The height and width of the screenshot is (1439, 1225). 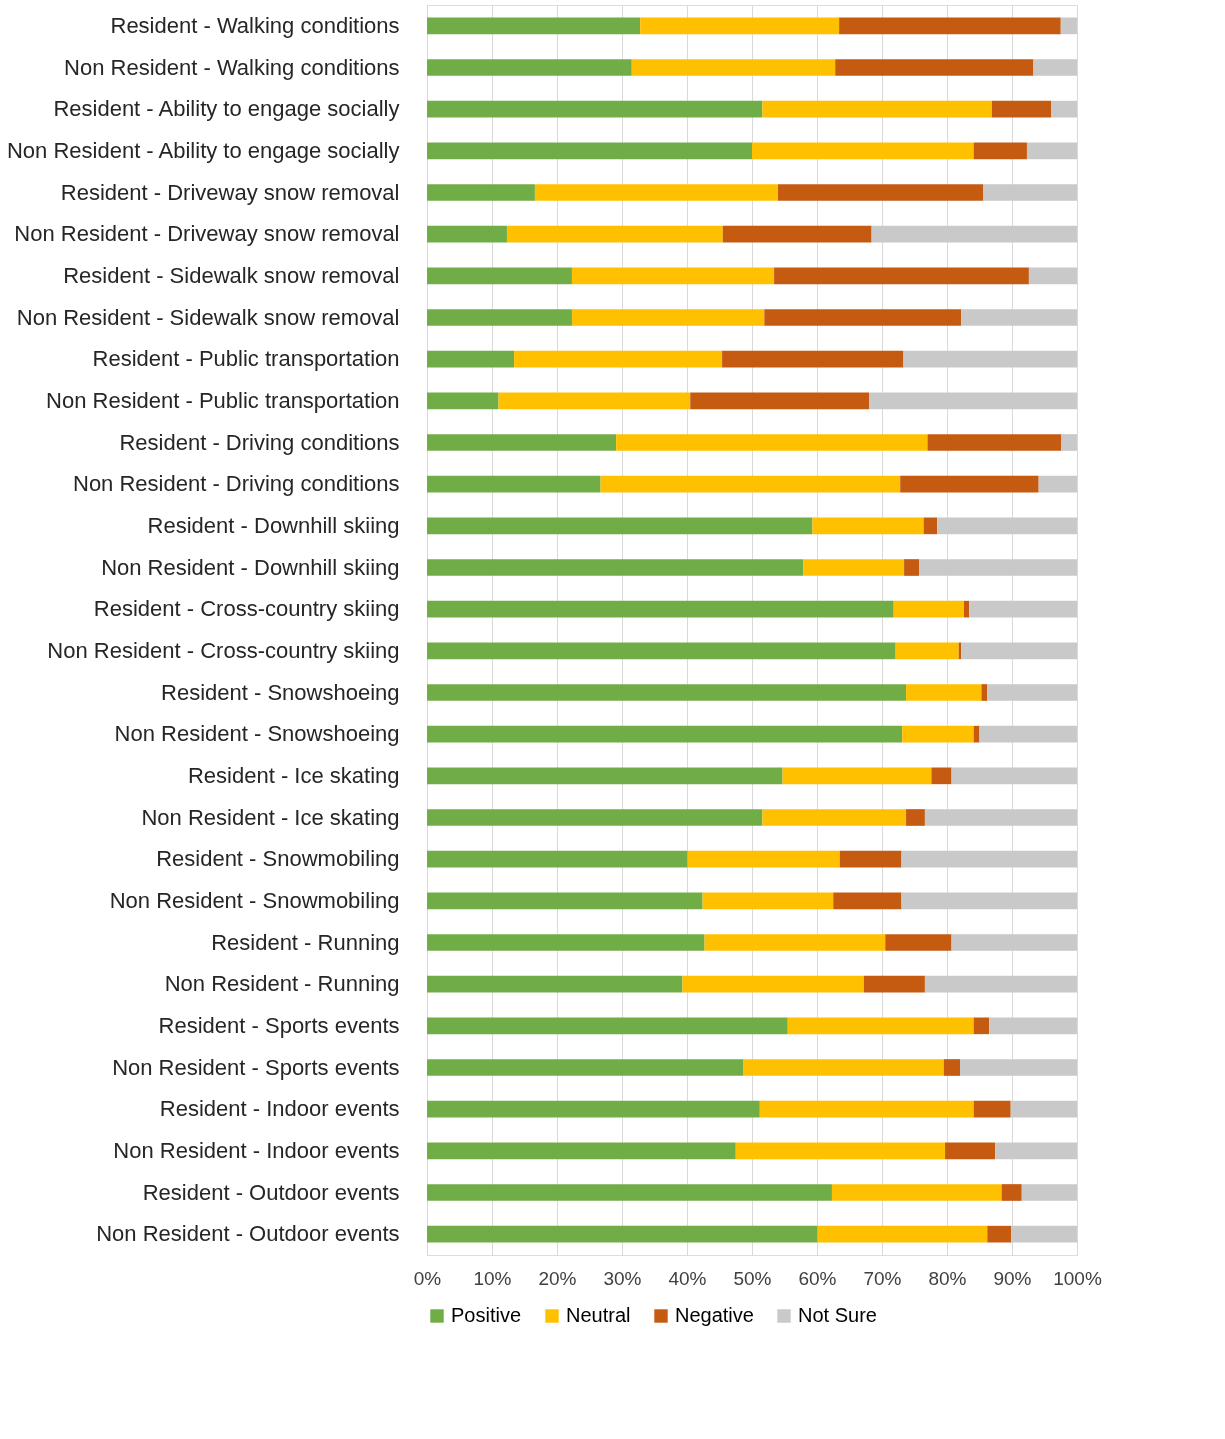 What do you see at coordinates (270, 817) in the screenshot?
I see `y-tick-label: Non Resident - Ice skating` at bounding box center [270, 817].